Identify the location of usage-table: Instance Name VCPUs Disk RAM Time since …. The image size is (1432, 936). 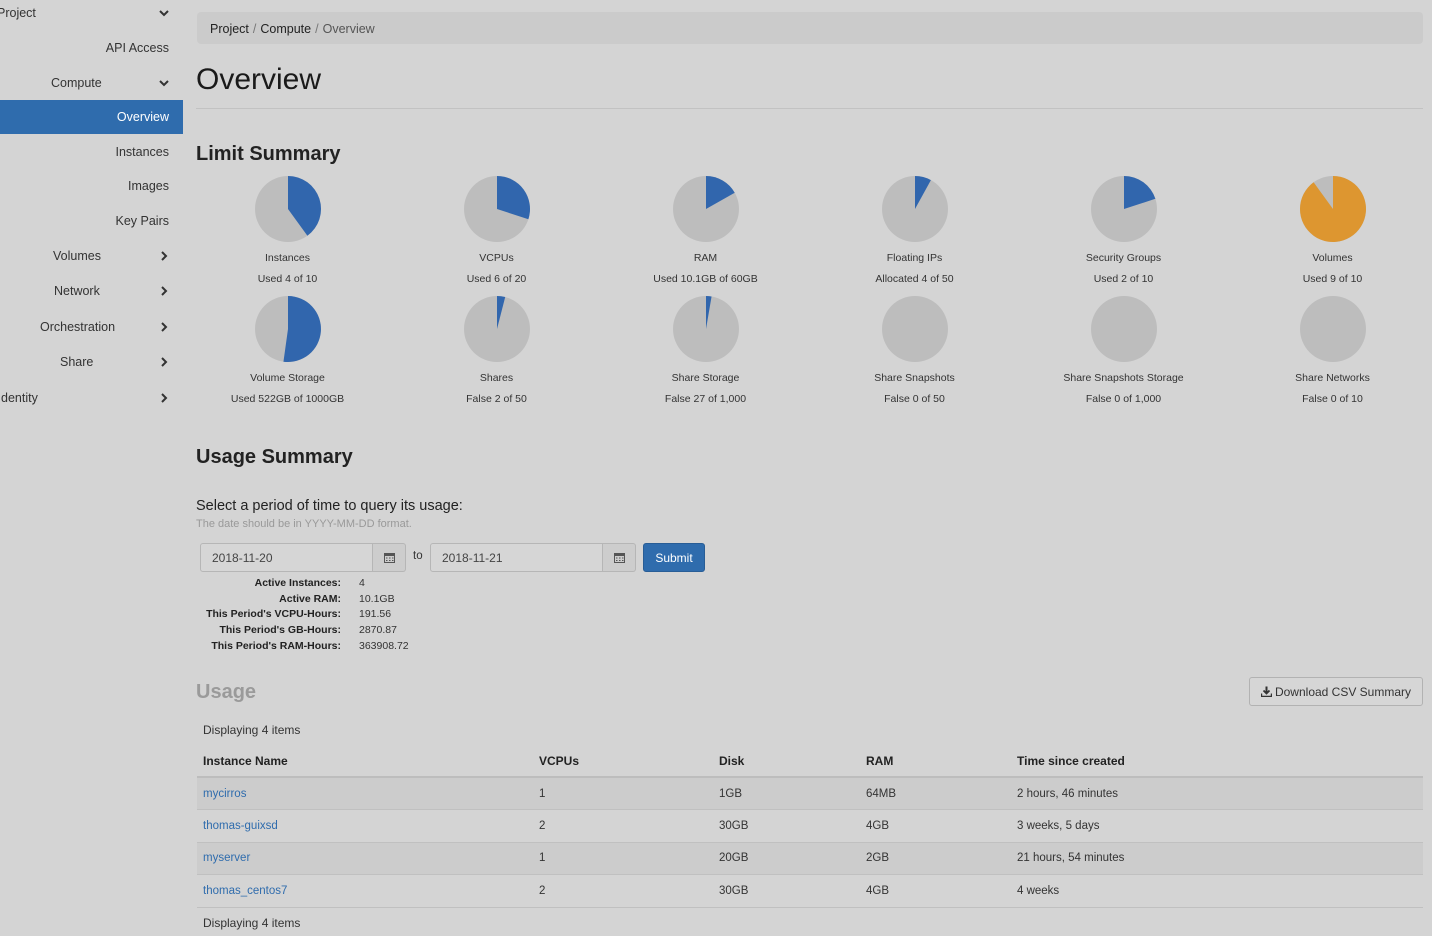
(810, 827).